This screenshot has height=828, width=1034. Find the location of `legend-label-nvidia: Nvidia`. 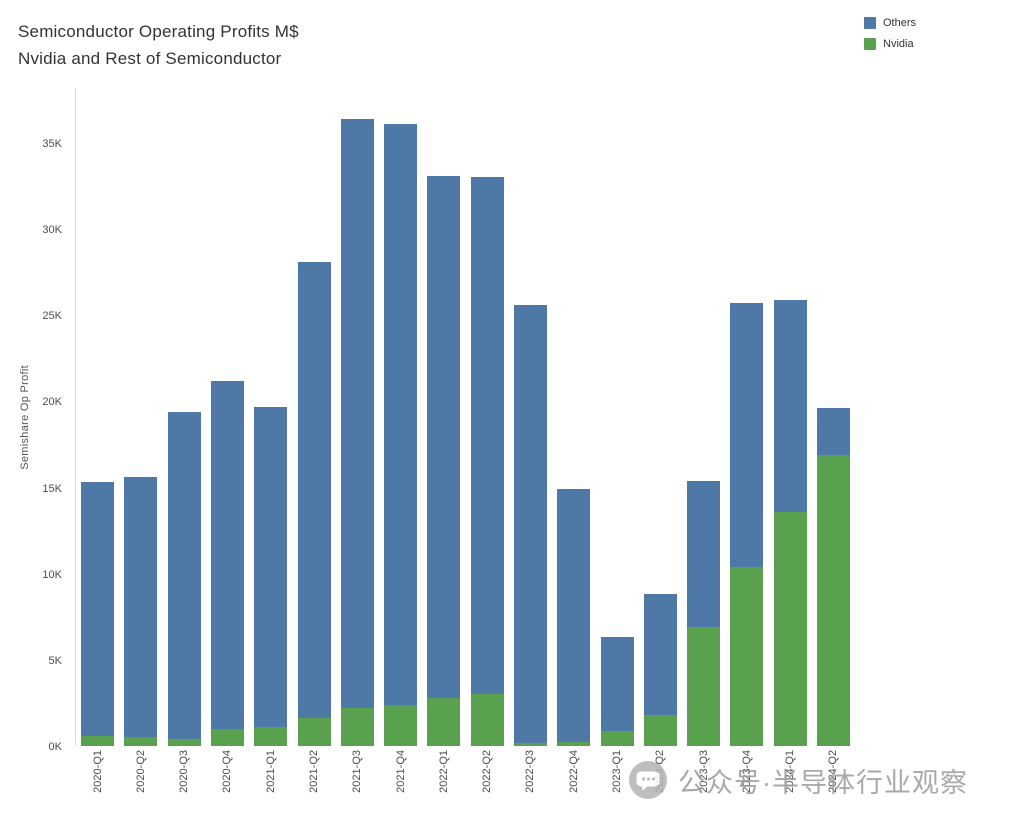

legend-label-nvidia: Nvidia is located at coordinates (898, 43).